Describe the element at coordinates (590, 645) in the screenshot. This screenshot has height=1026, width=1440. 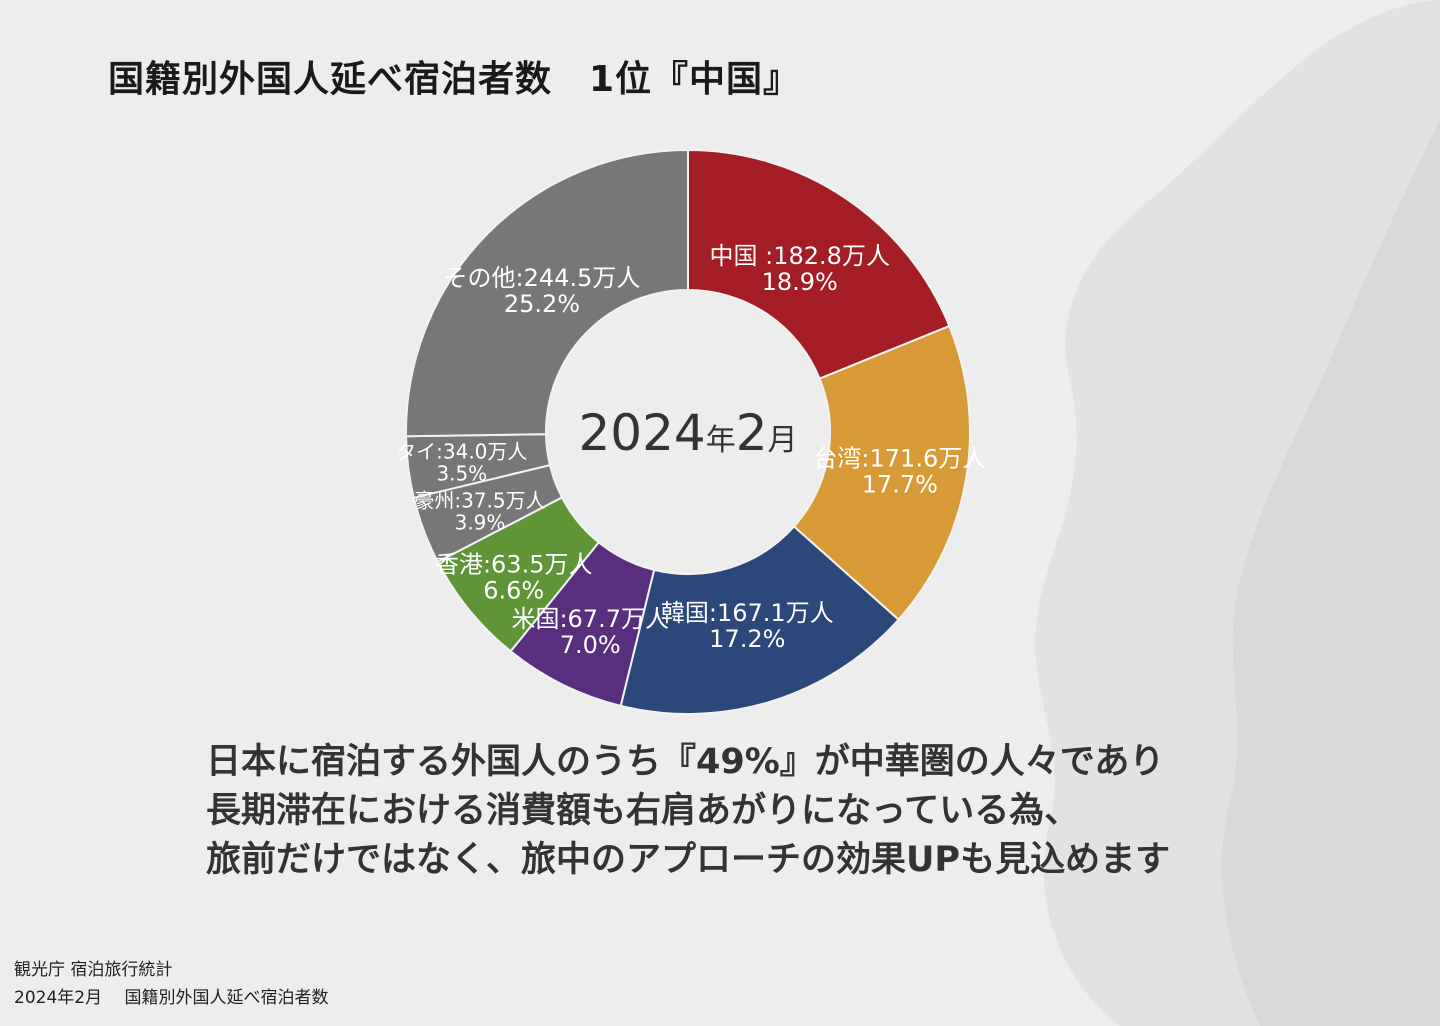
I see `slice-percent-3: 7.0%` at that location.